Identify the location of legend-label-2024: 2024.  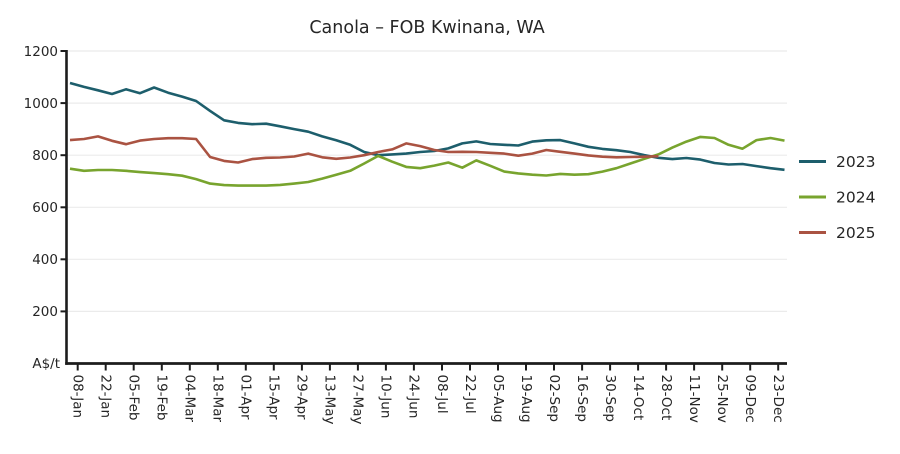
(855, 198).